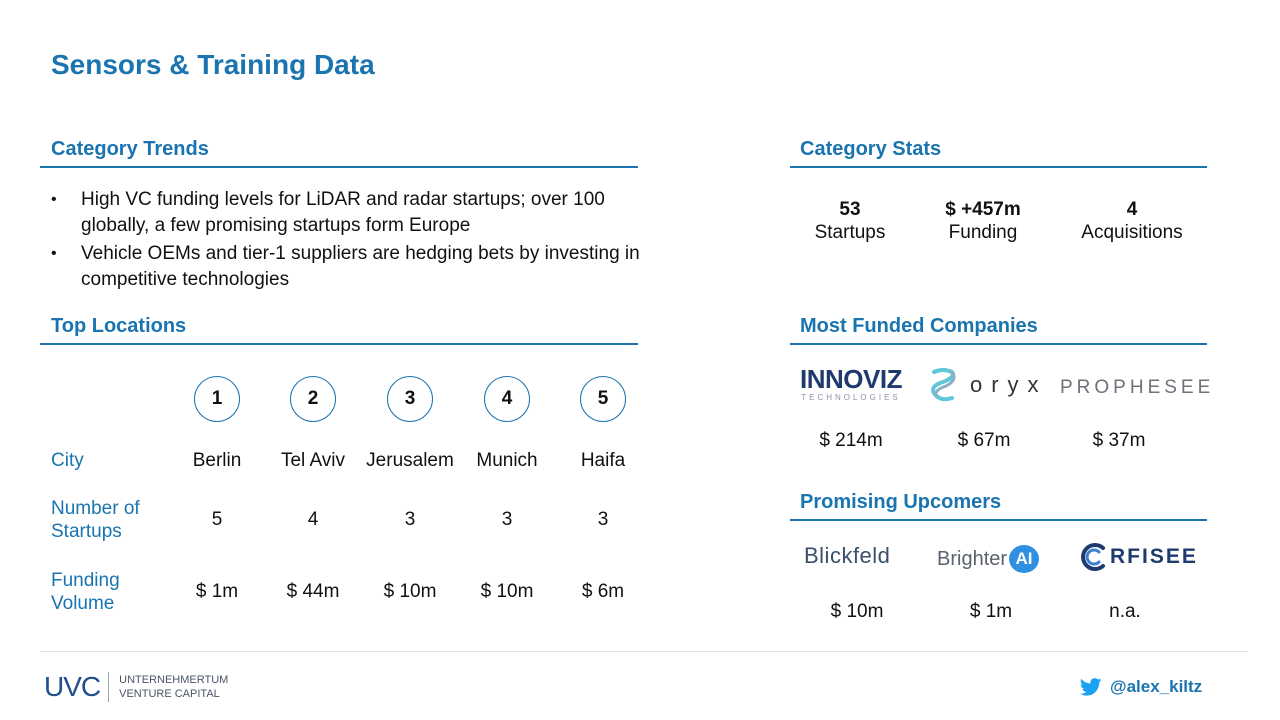 The height and width of the screenshot is (720, 1280). I want to click on twitter-handle-block: @alex_kiltz, so click(1141, 687).